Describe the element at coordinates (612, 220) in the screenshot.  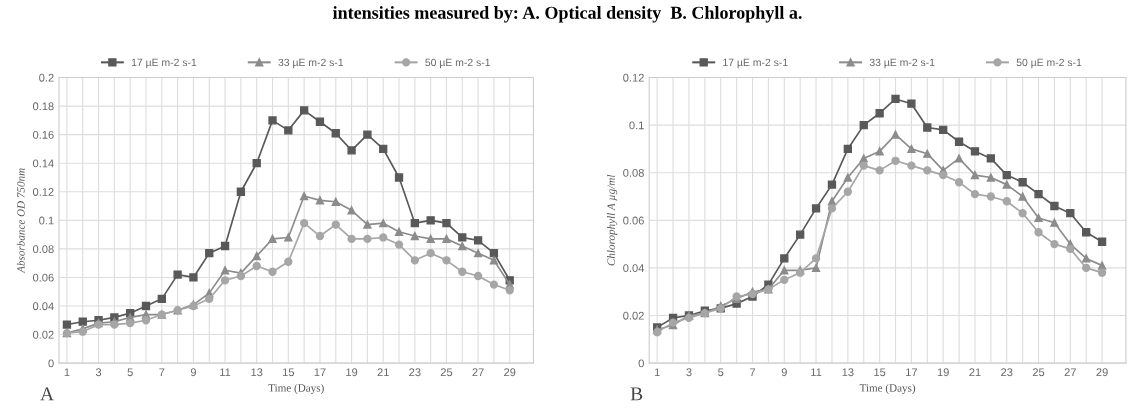
I see `y-axis-title: Chlorophyll A µg/ml` at that location.